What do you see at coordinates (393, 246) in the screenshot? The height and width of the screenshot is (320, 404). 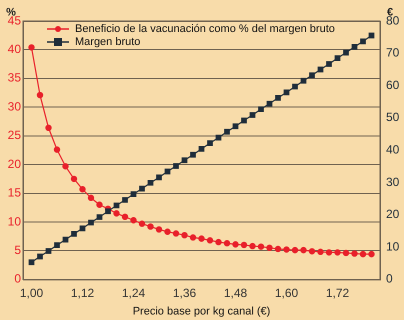 I see `y2-tick-label: 10` at bounding box center [393, 246].